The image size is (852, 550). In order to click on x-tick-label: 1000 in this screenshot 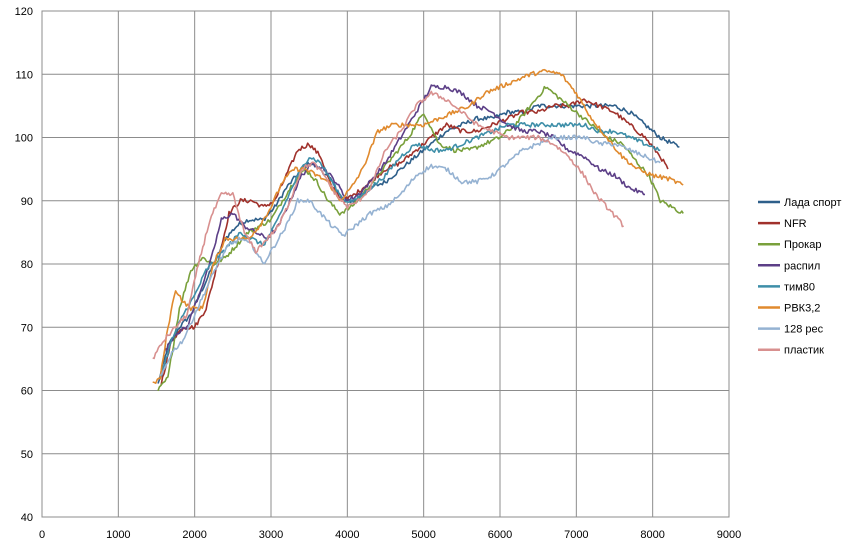, I will do `click(118, 535)`.